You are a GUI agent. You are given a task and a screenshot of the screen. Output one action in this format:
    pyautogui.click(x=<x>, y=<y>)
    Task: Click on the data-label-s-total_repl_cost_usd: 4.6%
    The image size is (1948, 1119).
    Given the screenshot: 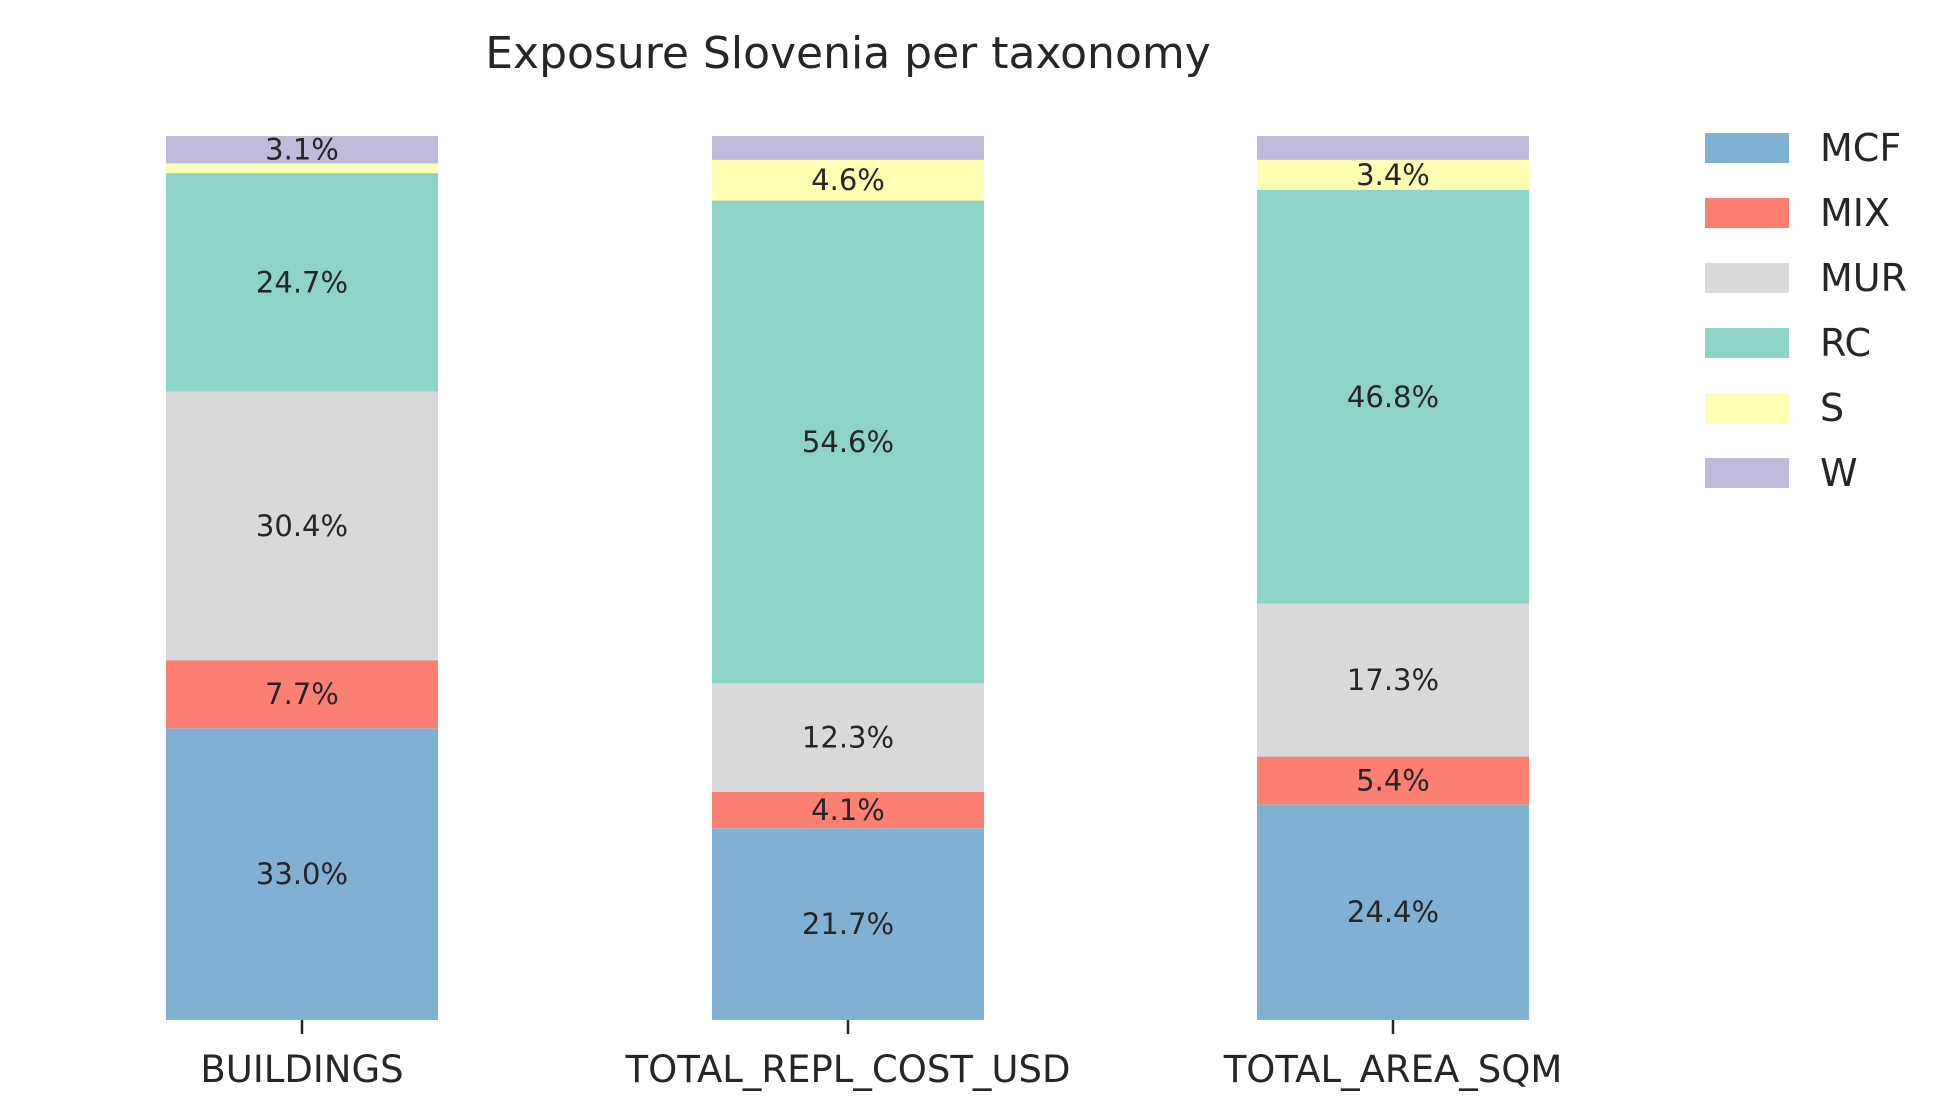 What is the action you would take?
    pyautogui.click(x=848, y=180)
    